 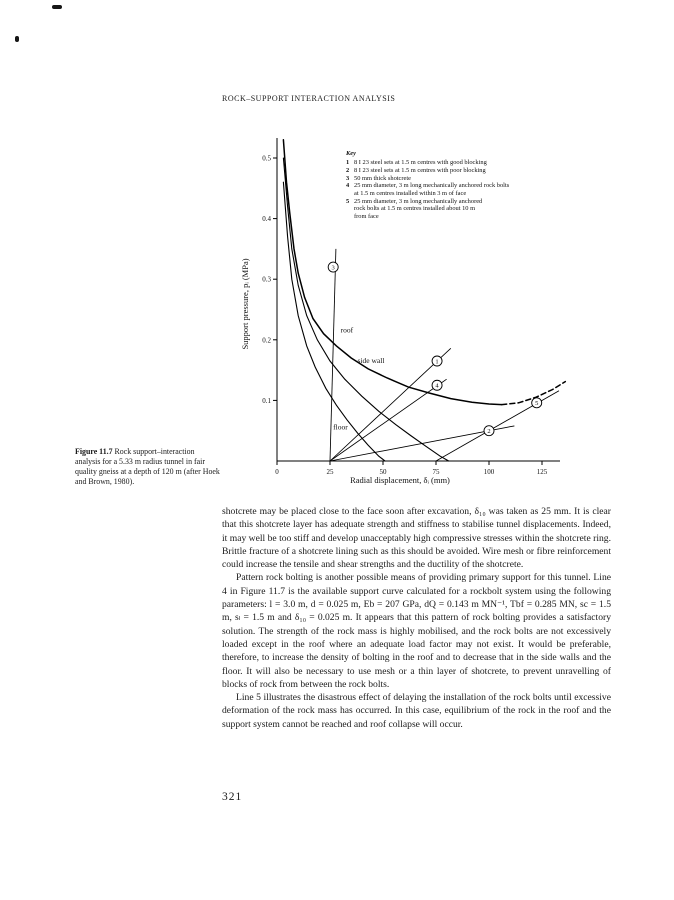 What do you see at coordinates (94, 451) in the screenshot?
I see `figure-caption-label: Figure 11.7` at bounding box center [94, 451].